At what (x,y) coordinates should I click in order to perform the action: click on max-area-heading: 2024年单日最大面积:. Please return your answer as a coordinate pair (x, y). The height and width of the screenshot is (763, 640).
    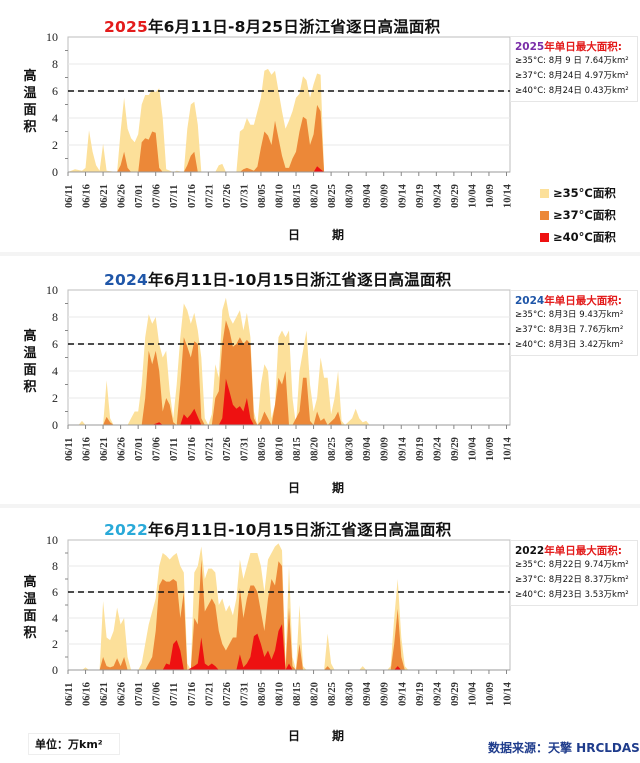
    Looking at the image, I should click on (574, 300).